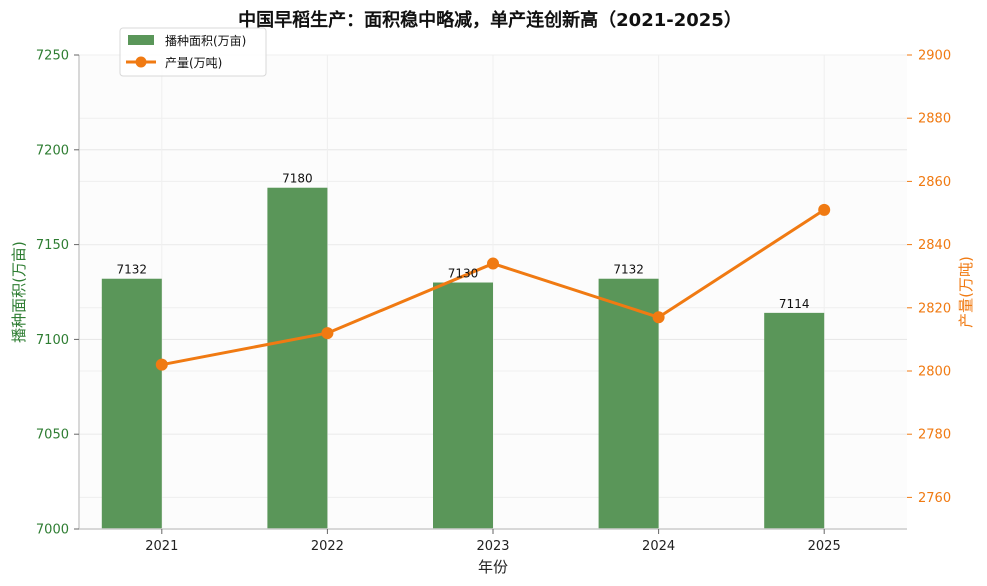 The height and width of the screenshot is (586, 987). I want to click on chart-title: 中国早稻生产：面积稳中略减，单产连创新高（2021-2025）, so click(490, 20).